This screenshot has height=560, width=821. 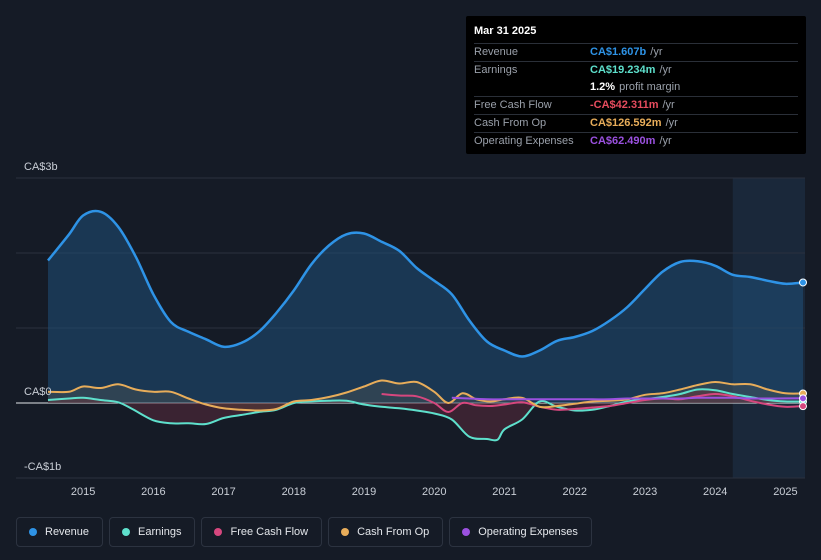 I want to click on tooltip-value: -CA$42.311m, so click(x=624, y=105).